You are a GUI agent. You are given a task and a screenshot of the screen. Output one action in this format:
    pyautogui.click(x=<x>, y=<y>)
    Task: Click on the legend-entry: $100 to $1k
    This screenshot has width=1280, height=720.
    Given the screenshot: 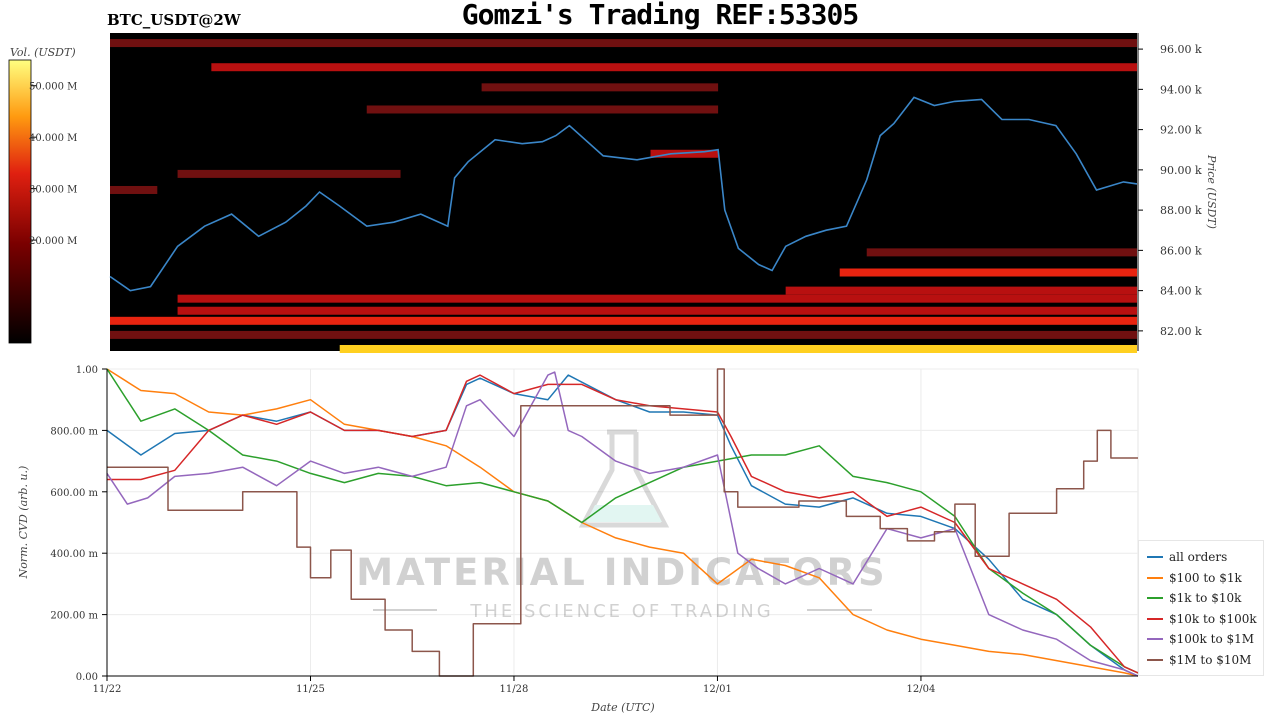 What is the action you would take?
    pyautogui.click(x=1194, y=578)
    